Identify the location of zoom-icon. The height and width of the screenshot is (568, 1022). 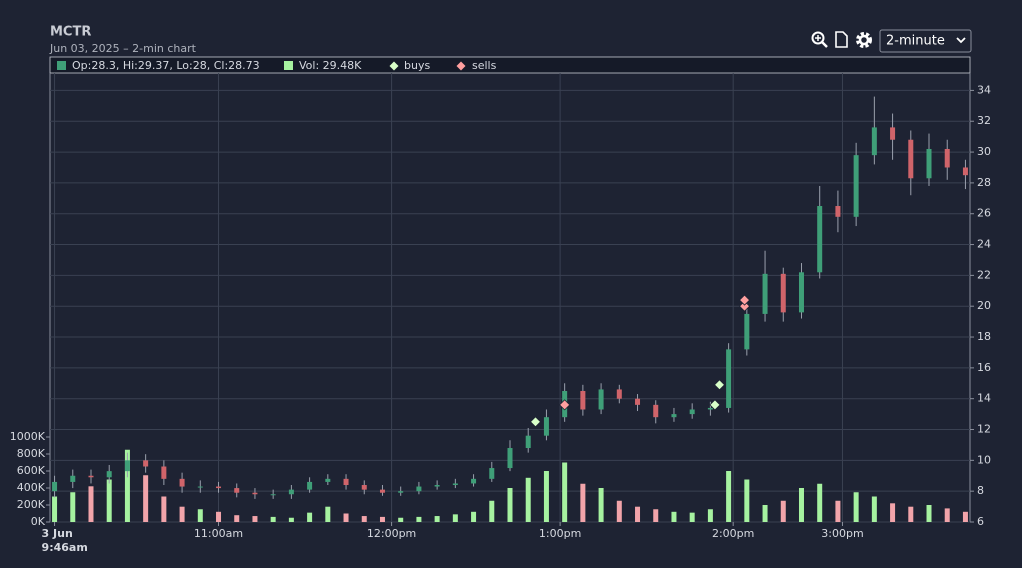
(819, 39).